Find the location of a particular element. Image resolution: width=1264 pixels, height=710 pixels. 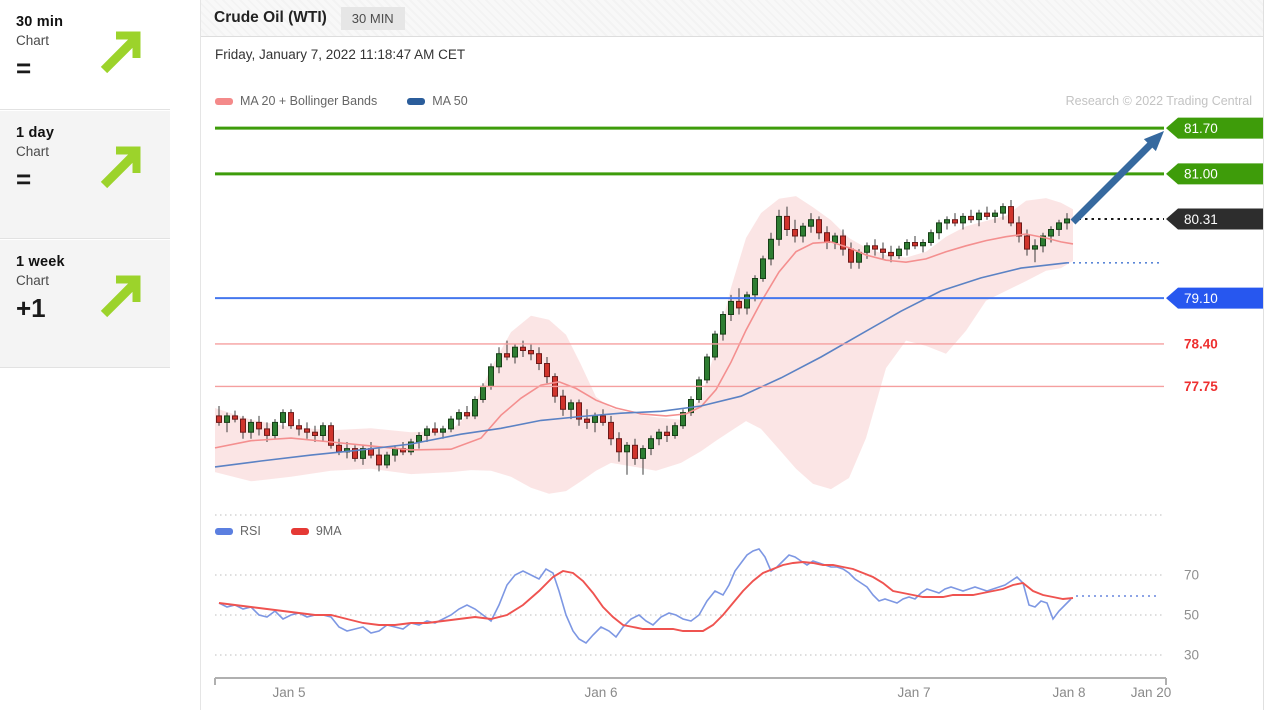

x-axis: Jan 5 Jan 6 Jan 7 Jan 8 Jan 20 is located at coordinates (693, 688).